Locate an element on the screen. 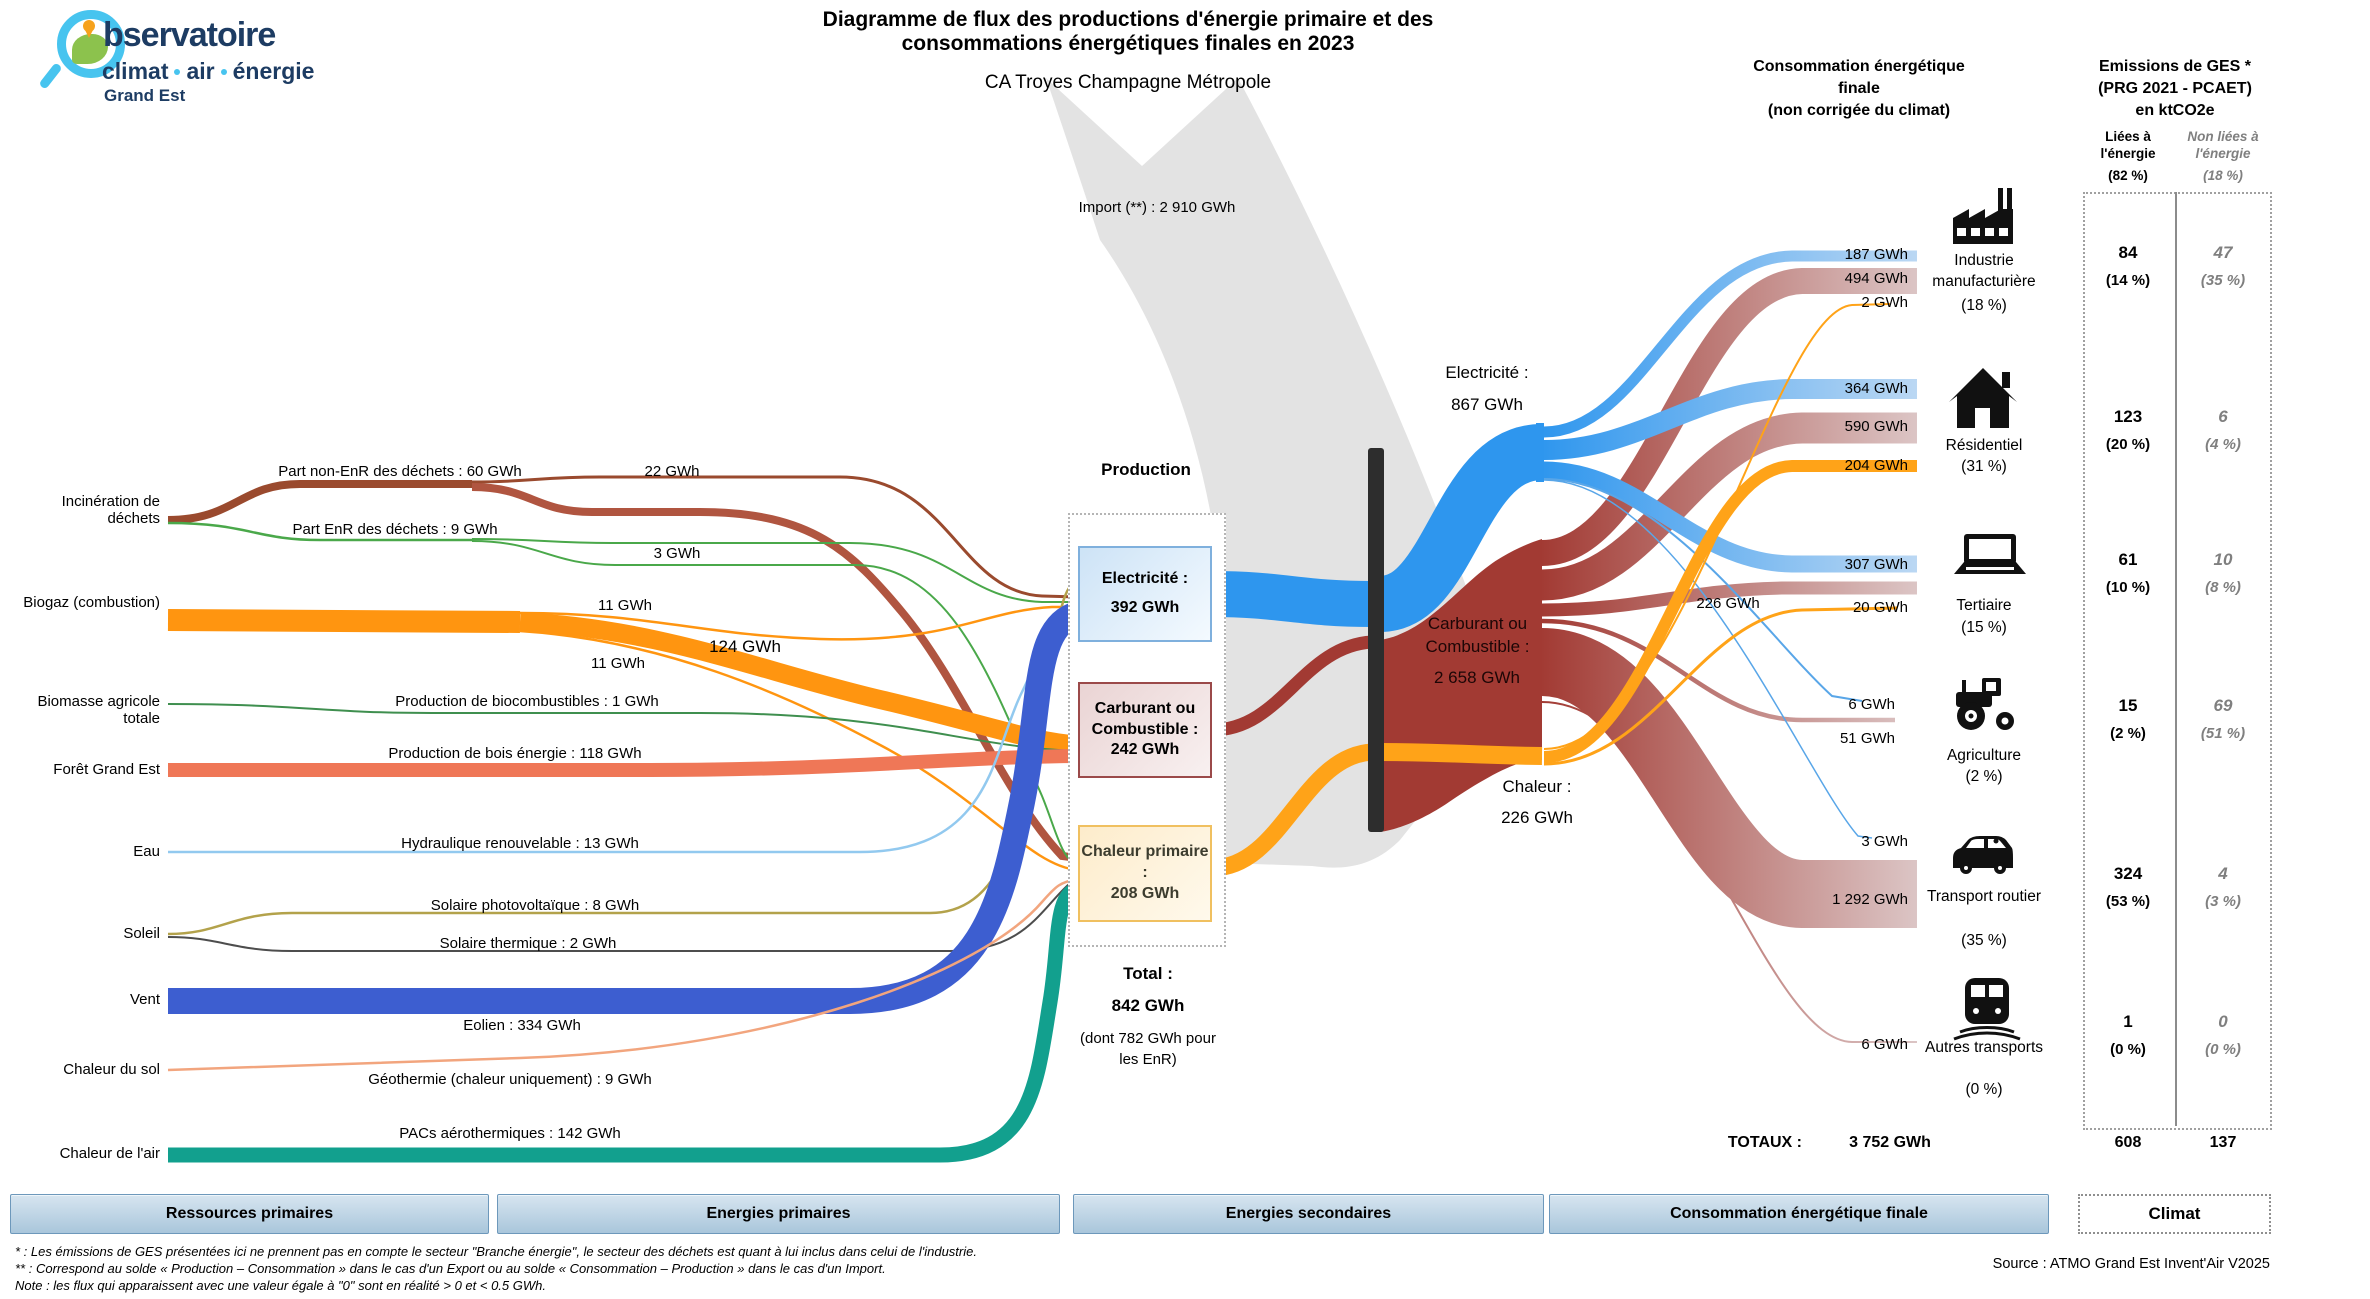 Image resolution: width=2370 pixels, height=1299 pixels. ges-tertiaire-non: 10 is located at coordinates (2223, 559).